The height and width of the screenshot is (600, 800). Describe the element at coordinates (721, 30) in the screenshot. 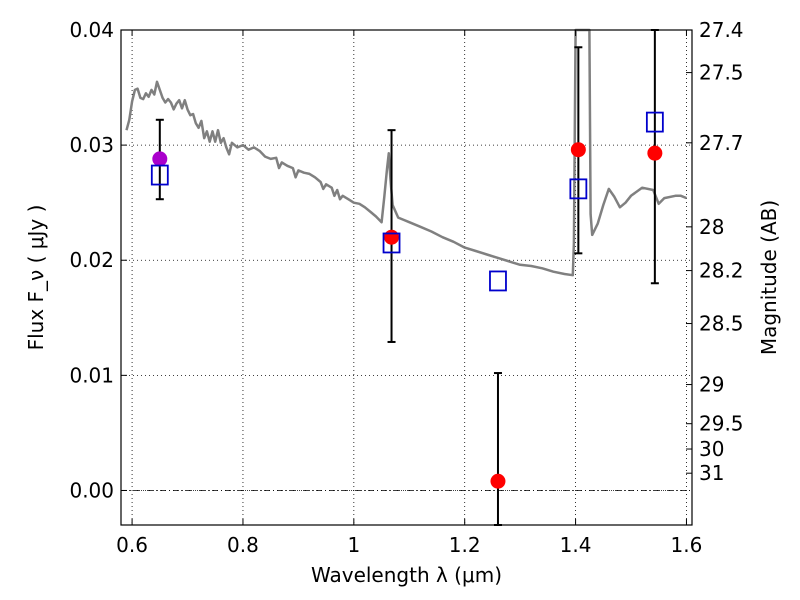

I see `magnitude-tick-label: 27.4` at that location.